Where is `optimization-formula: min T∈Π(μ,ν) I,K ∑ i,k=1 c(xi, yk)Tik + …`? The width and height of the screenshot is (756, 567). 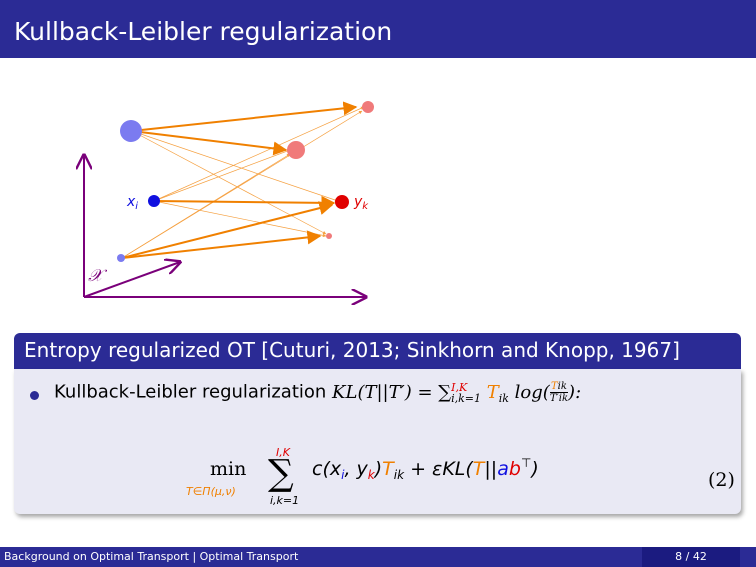
optimization-formula: min T∈Π(μ,ν) I,K ∑ i,k=1 c(xi, yk)Tik + … is located at coordinates (362, 476).